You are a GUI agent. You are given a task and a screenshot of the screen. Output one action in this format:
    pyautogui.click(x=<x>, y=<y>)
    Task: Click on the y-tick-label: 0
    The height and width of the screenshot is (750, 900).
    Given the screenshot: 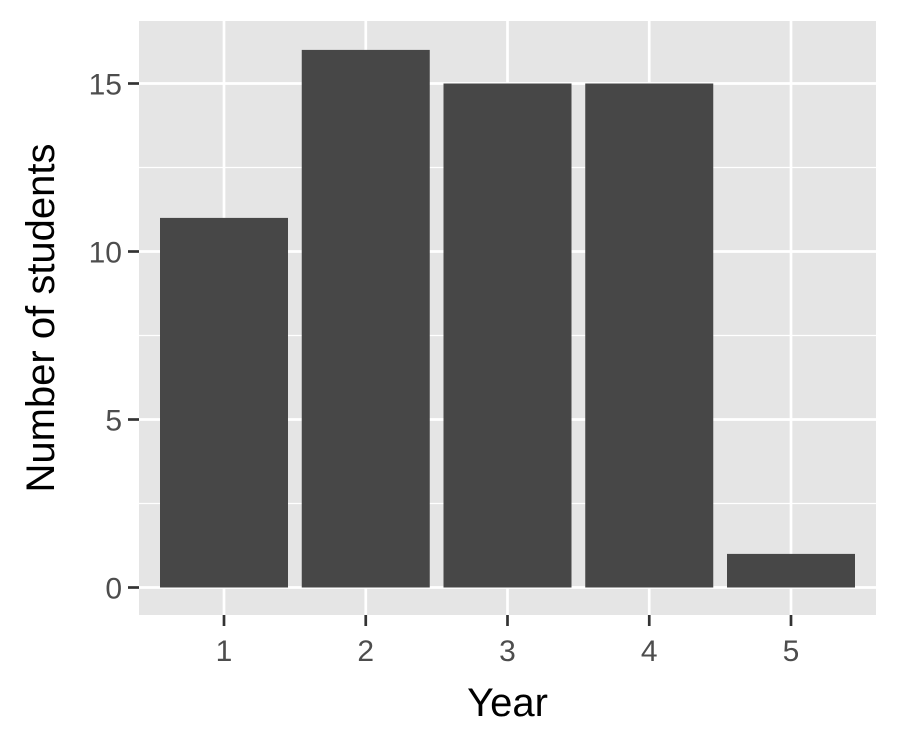 What is the action you would take?
    pyautogui.click(x=113, y=589)
    